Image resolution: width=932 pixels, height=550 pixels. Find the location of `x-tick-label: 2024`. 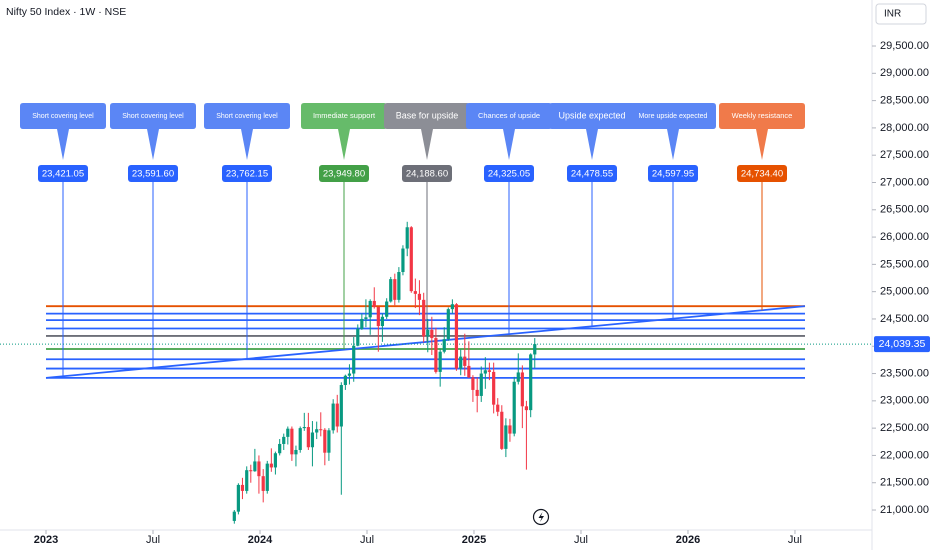

x-tick-label: 2024 is located at coordinates (260, 540).